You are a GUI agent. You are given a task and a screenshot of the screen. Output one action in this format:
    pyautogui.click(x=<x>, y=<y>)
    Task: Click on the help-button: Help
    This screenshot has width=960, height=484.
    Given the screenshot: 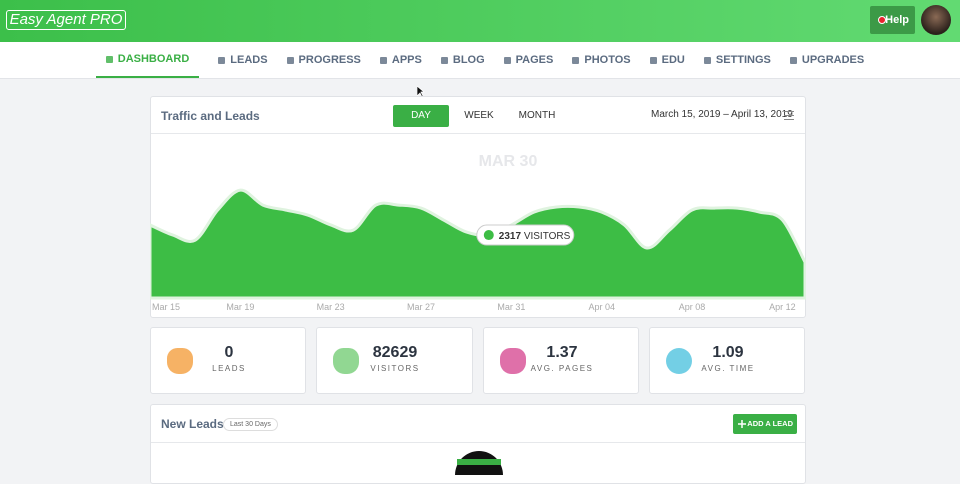 What is the action you would take?
    pyautogui.click(x=892, y=20)
    